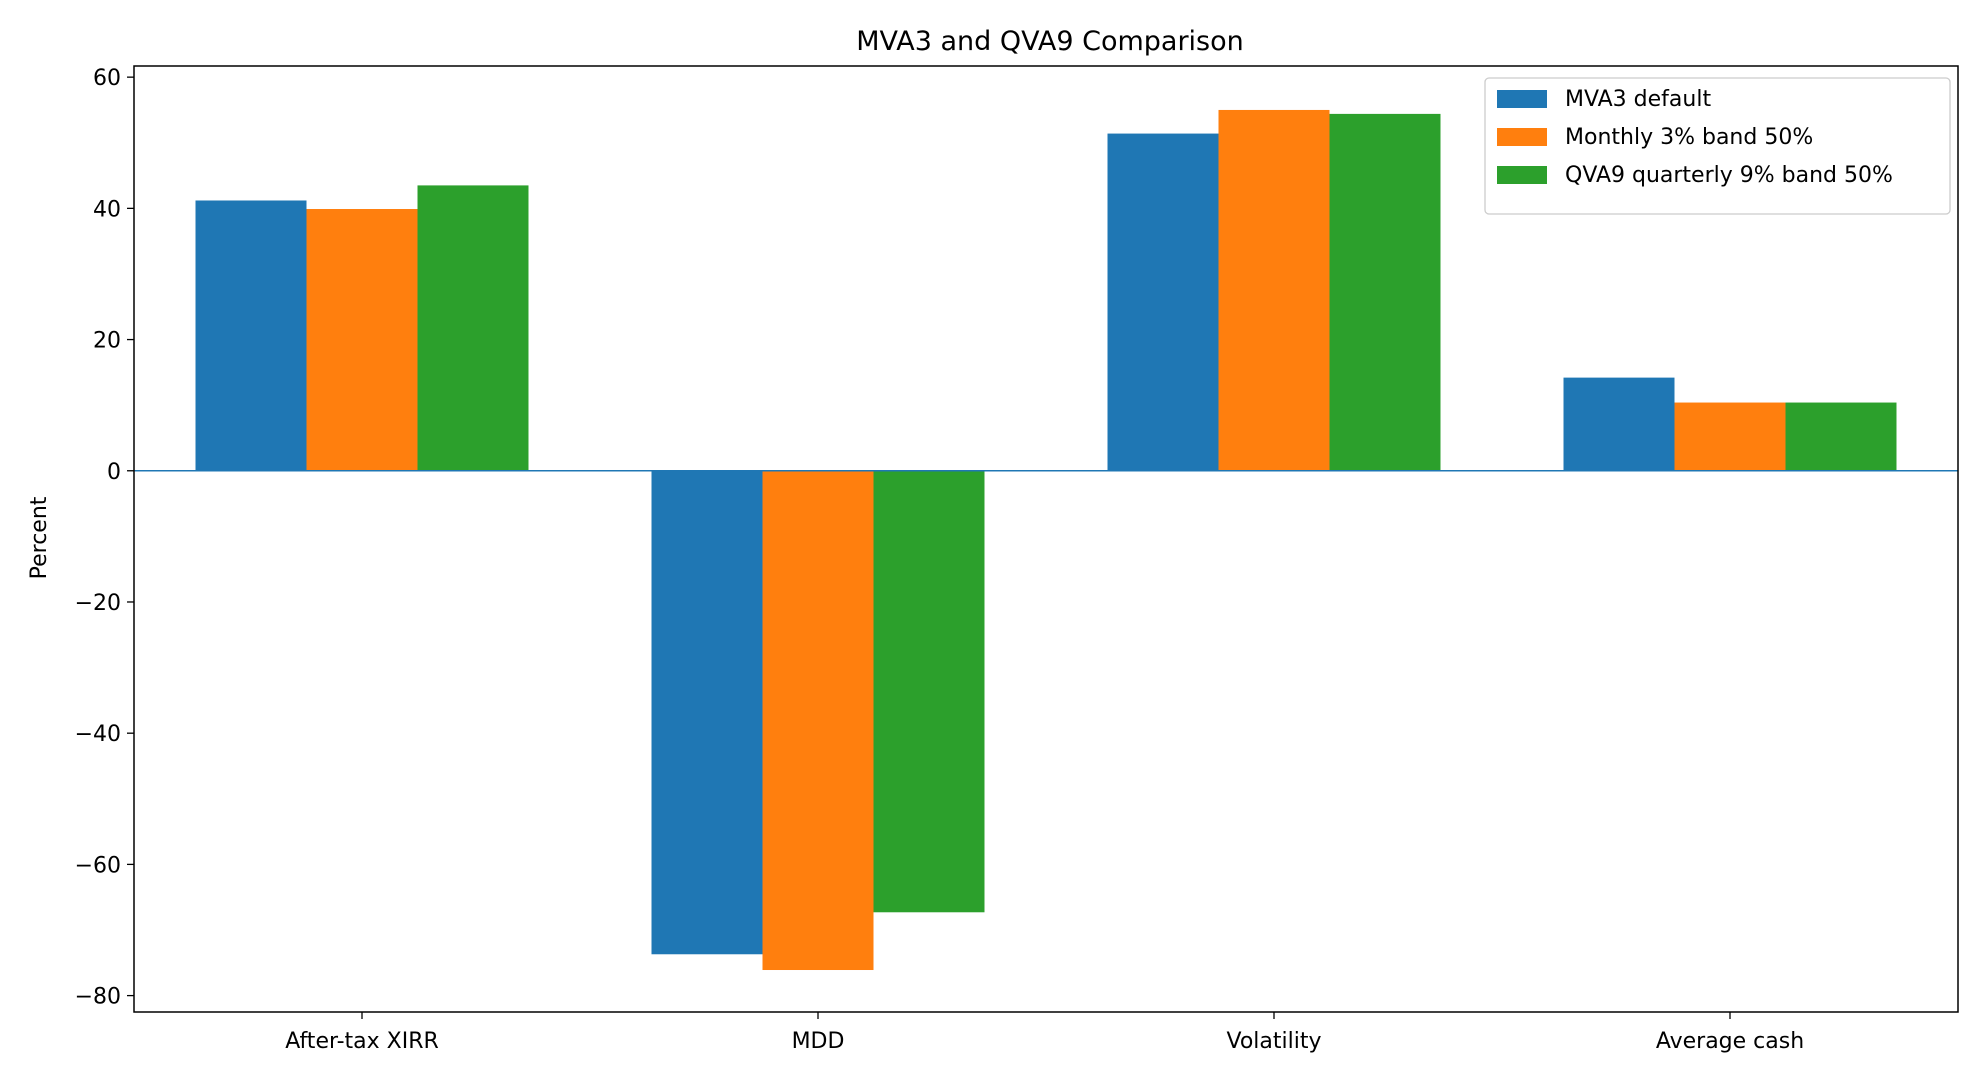  What do you see at coordinates (1273, 1041) in the screenshot?
I see `x-tick-label: Volatility` at bounding box center [1273, 1041].